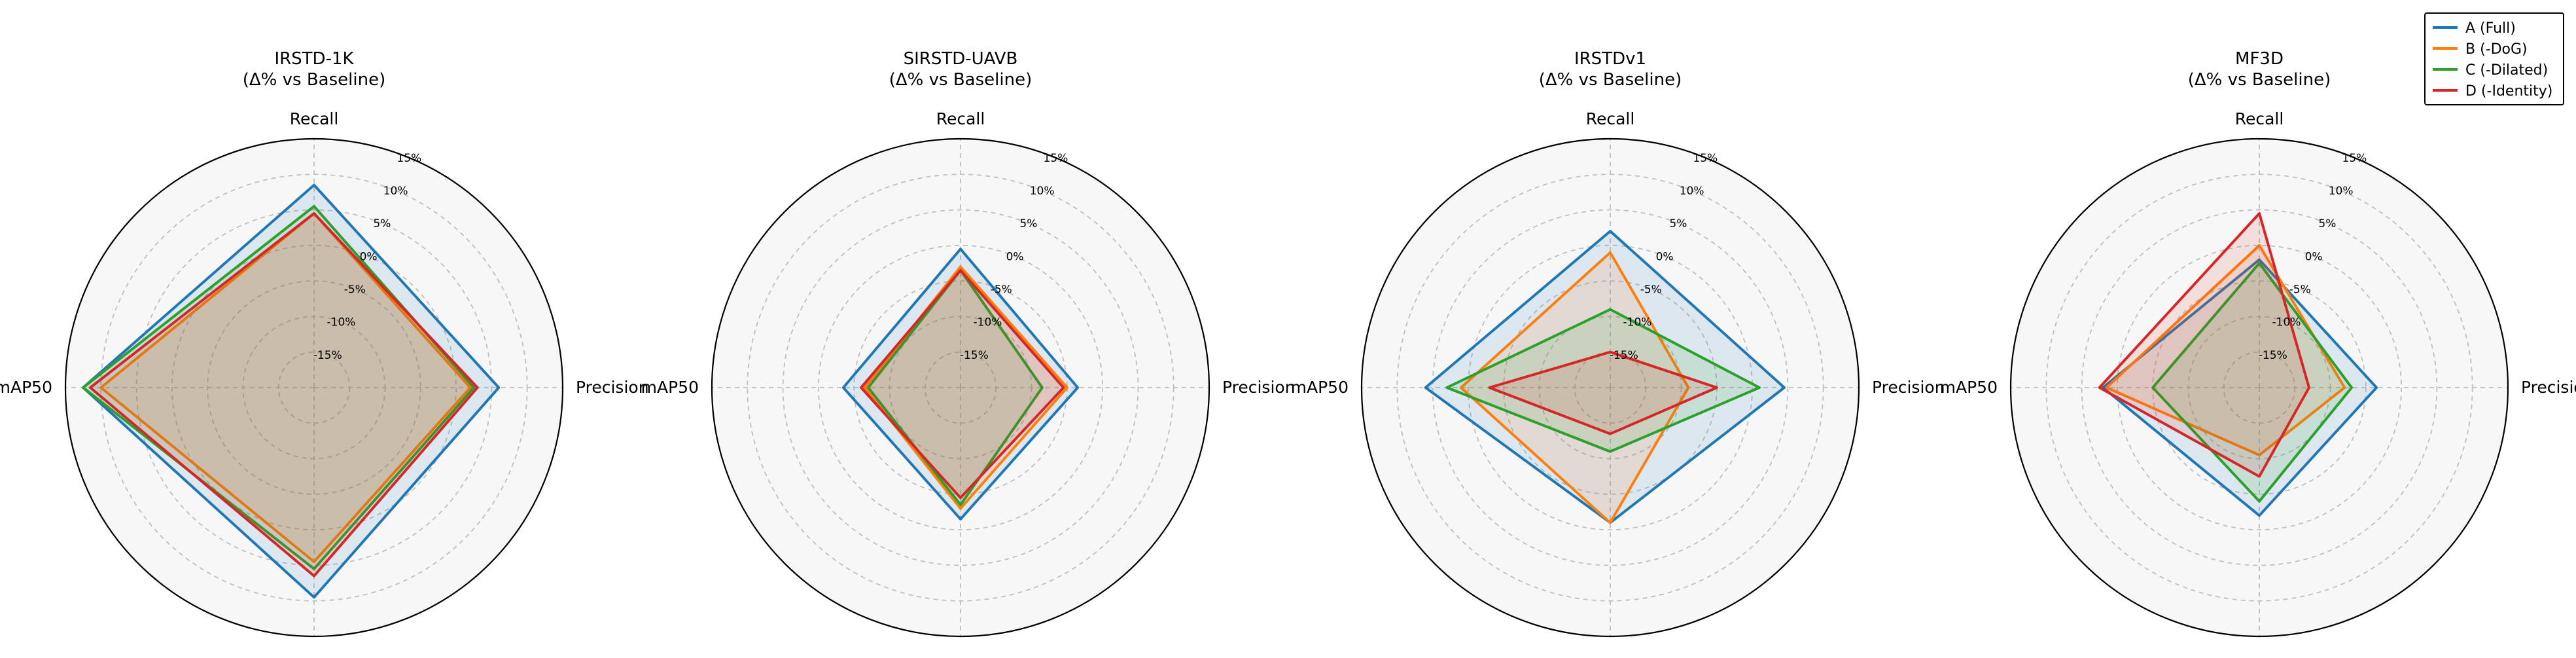 This screenshot has width=2576, height=658. What do you see at coordinates (2508, 91) in the screenshot?
I see `legend-label-4: D (-Identity)` at bounding box center [2508, 91].